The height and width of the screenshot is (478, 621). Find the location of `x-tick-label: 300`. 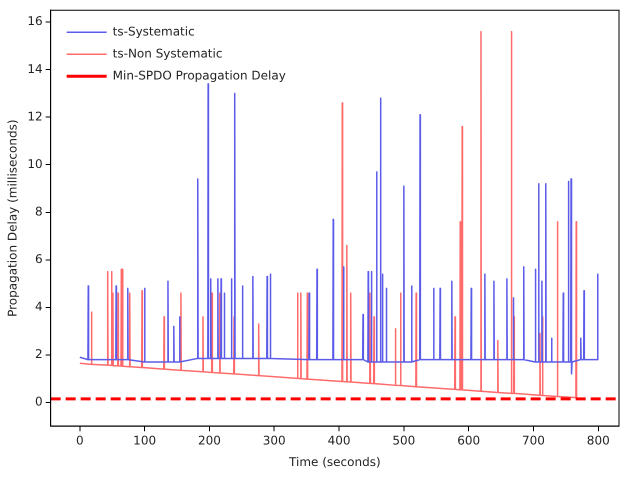

x-tick-label: 300 is located at coordinates (274, 441).